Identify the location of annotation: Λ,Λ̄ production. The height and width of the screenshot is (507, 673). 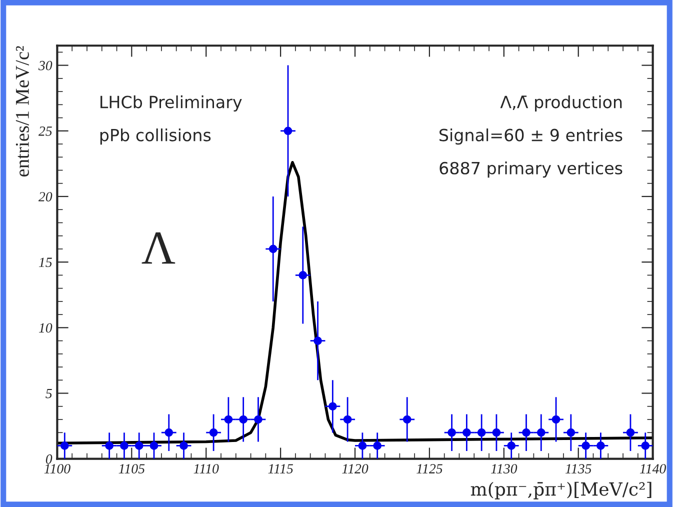
(561, 103).